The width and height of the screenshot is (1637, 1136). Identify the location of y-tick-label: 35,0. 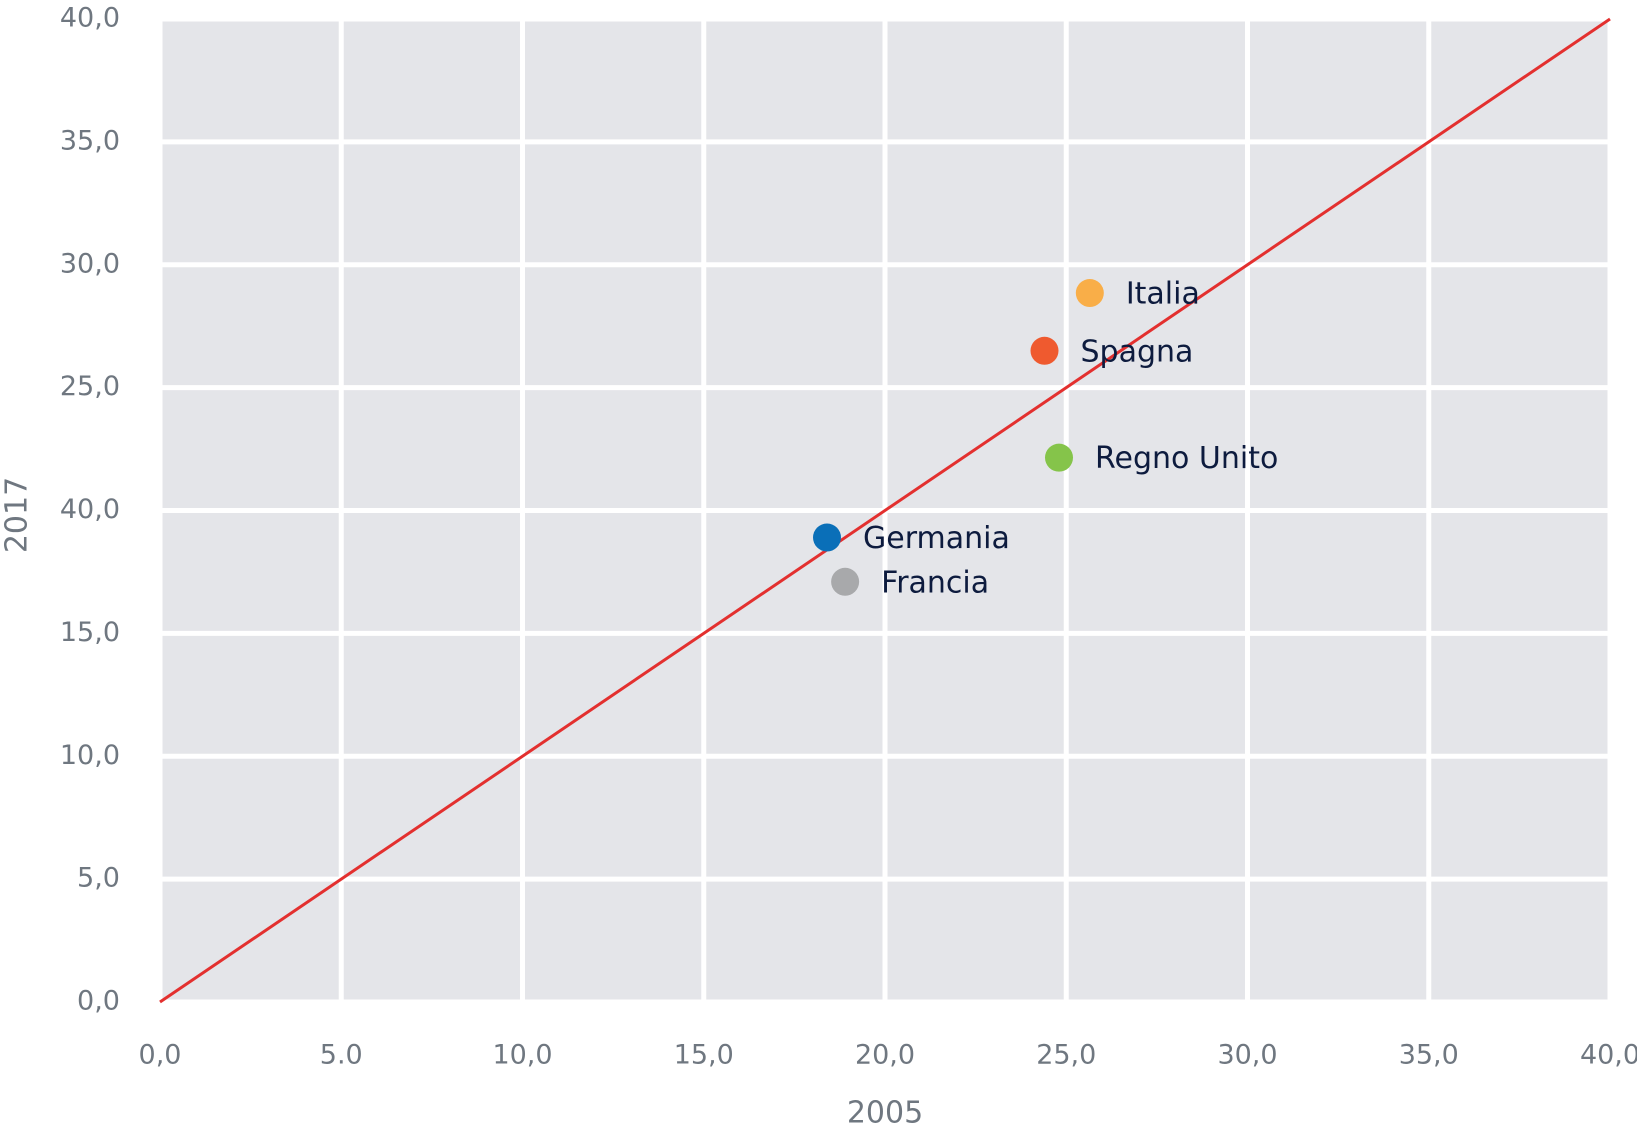
(90, 140).